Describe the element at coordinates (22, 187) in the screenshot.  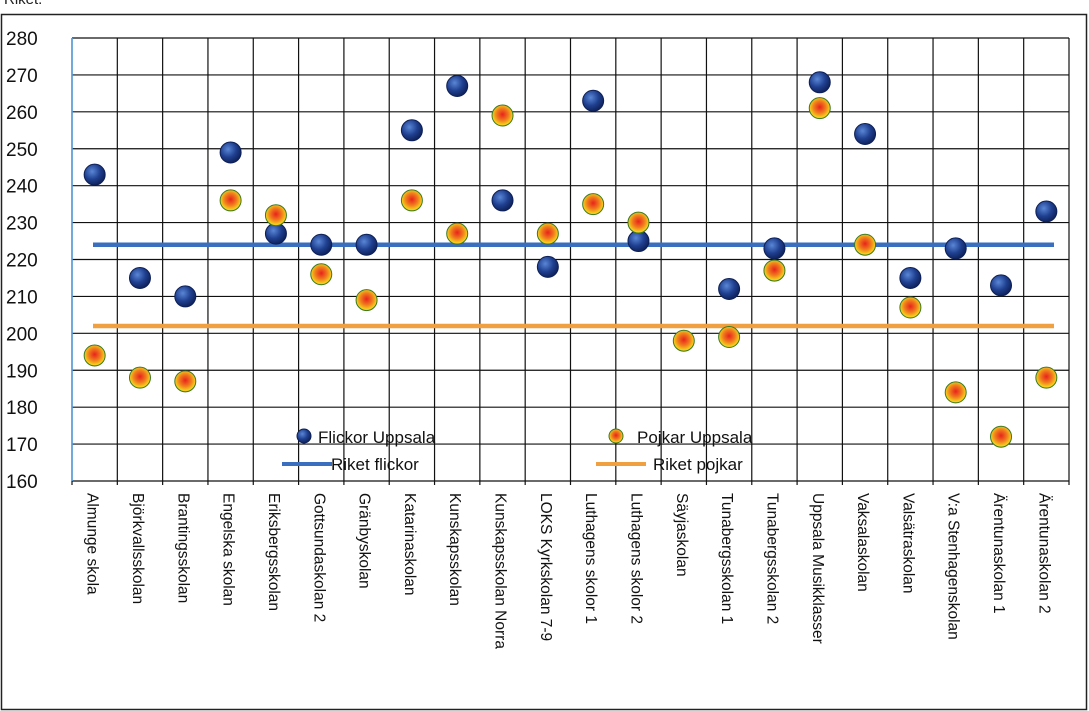
I see `y-tick-label: 240` at that location.